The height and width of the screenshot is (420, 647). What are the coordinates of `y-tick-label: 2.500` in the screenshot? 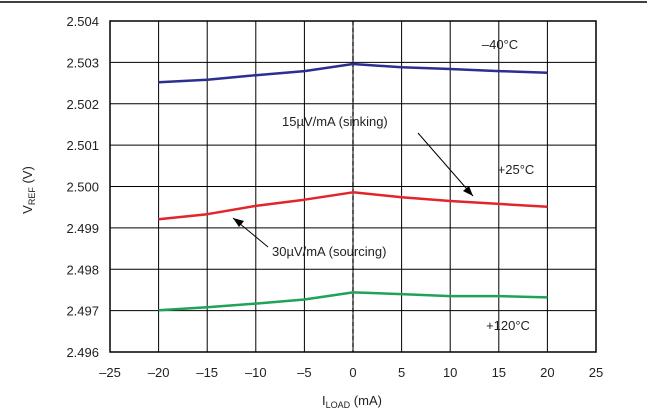 It's located at (82, 187).